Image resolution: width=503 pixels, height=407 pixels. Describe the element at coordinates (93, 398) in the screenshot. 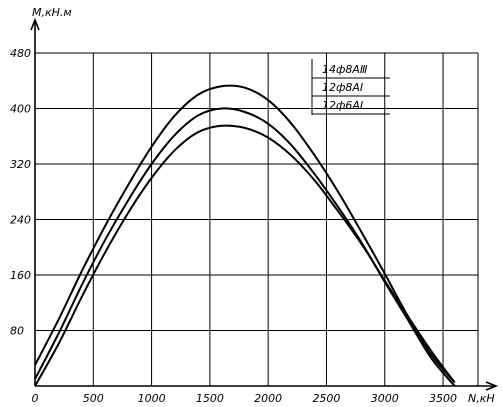

I see `x-tick-label: 500` at that location.